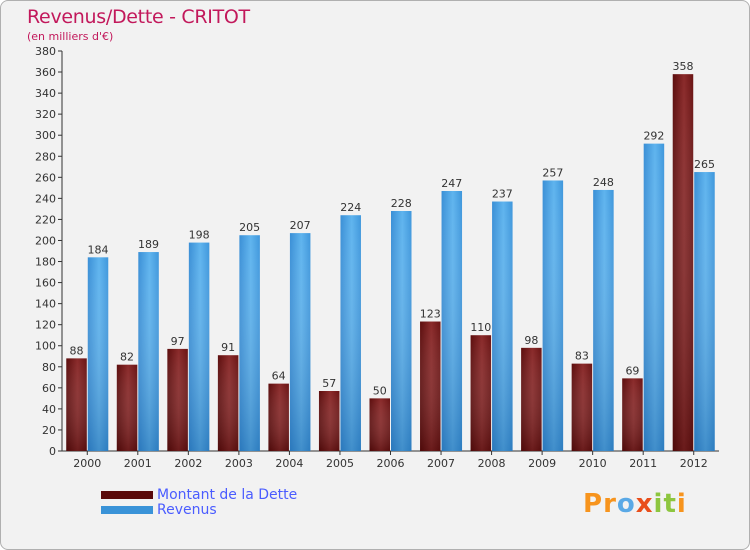 The height and width of the screenshot is (550, 750). Describe the element at coordinates (138, 17) in the screenshot. I see `chart-title: Revenus/Dette - CRITOT` at that location.